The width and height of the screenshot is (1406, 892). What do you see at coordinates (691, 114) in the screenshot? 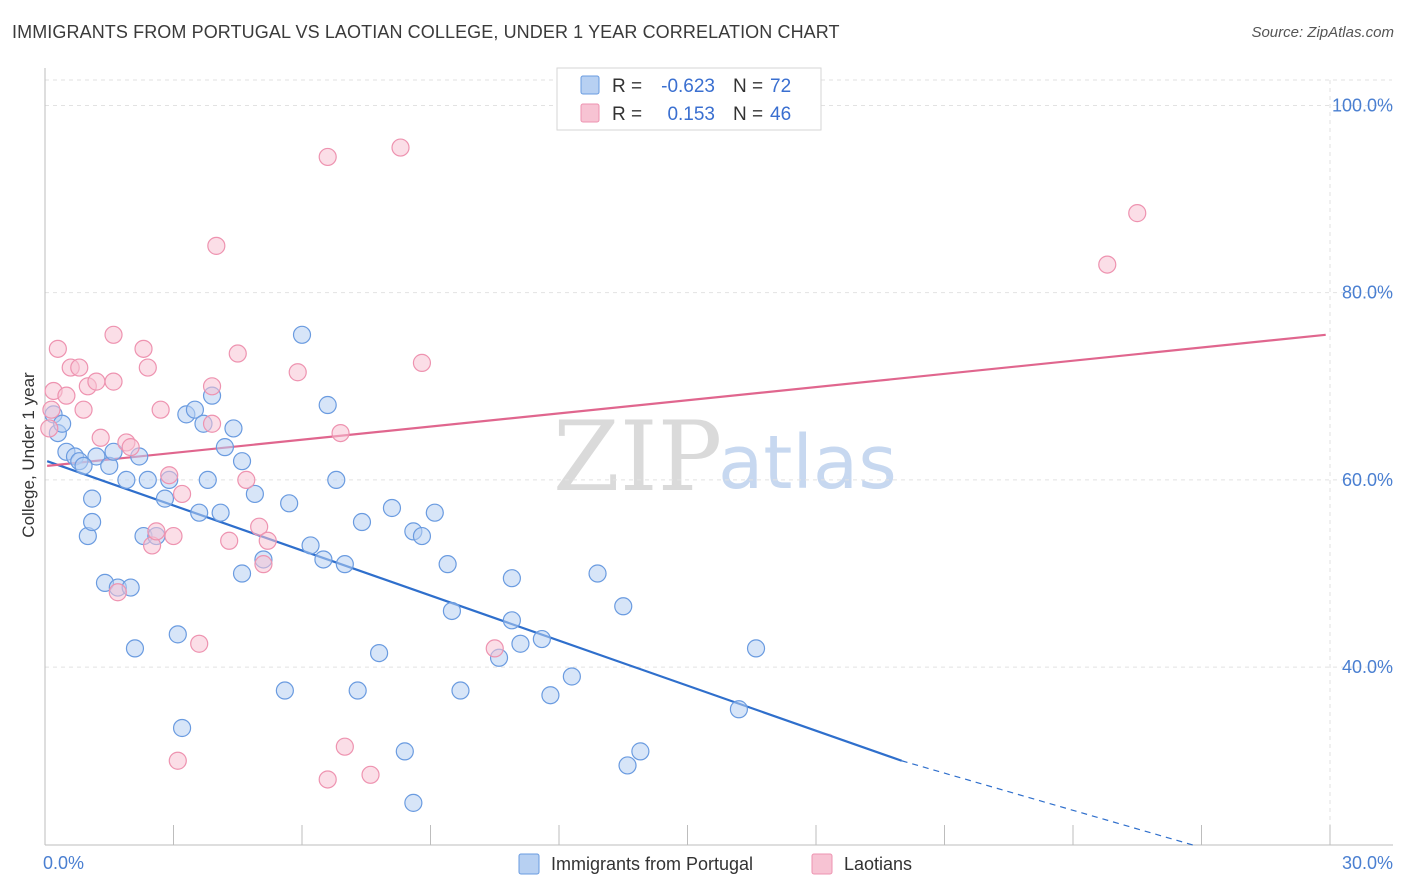
I see `legend-r-value-2: 0.153` at bounding box center [691, 114].